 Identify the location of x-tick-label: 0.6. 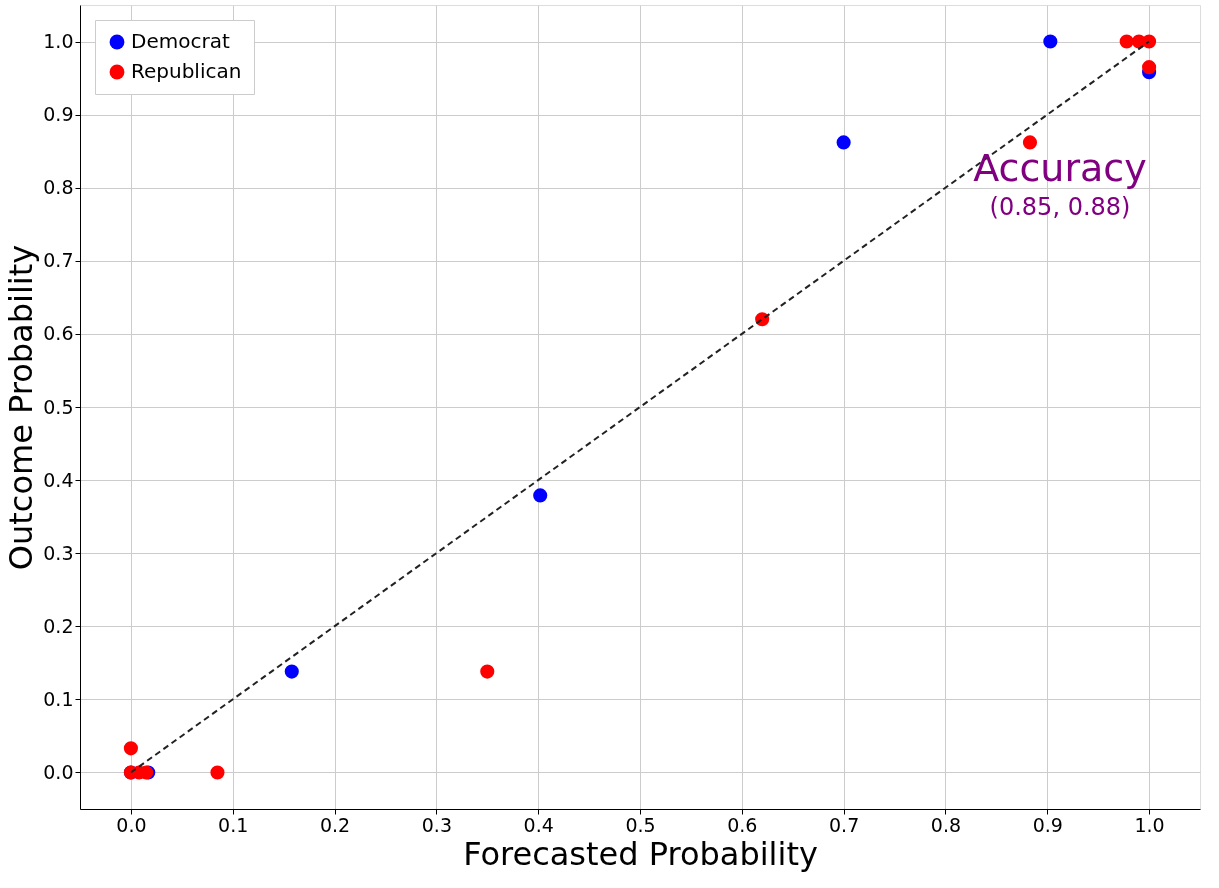
(742, 824).